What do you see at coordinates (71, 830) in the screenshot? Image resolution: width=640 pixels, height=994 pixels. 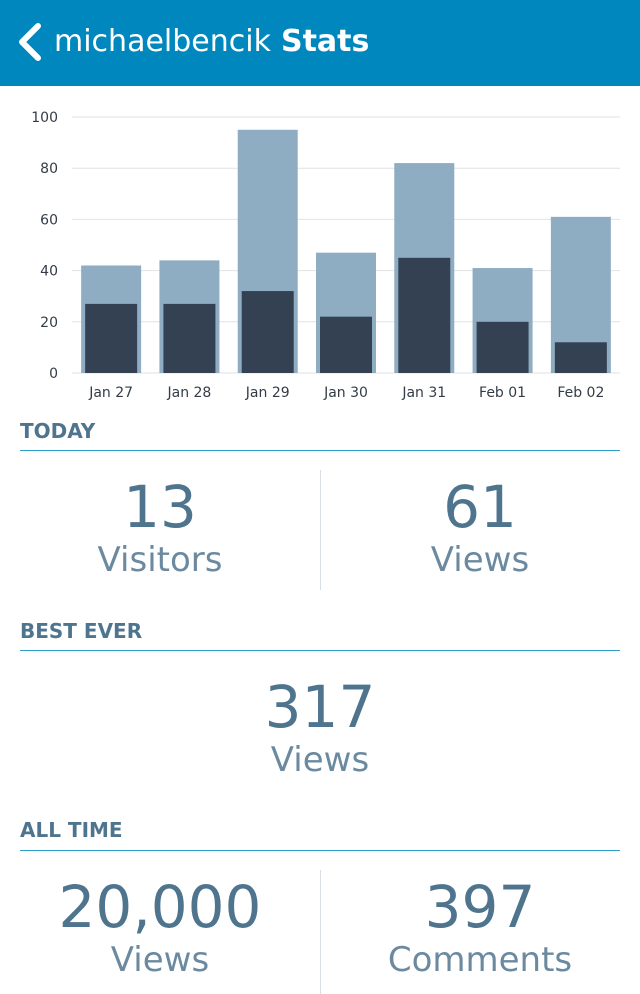 I see `section-title-all-time: ALL TIME` at bounding box center [71, 830].